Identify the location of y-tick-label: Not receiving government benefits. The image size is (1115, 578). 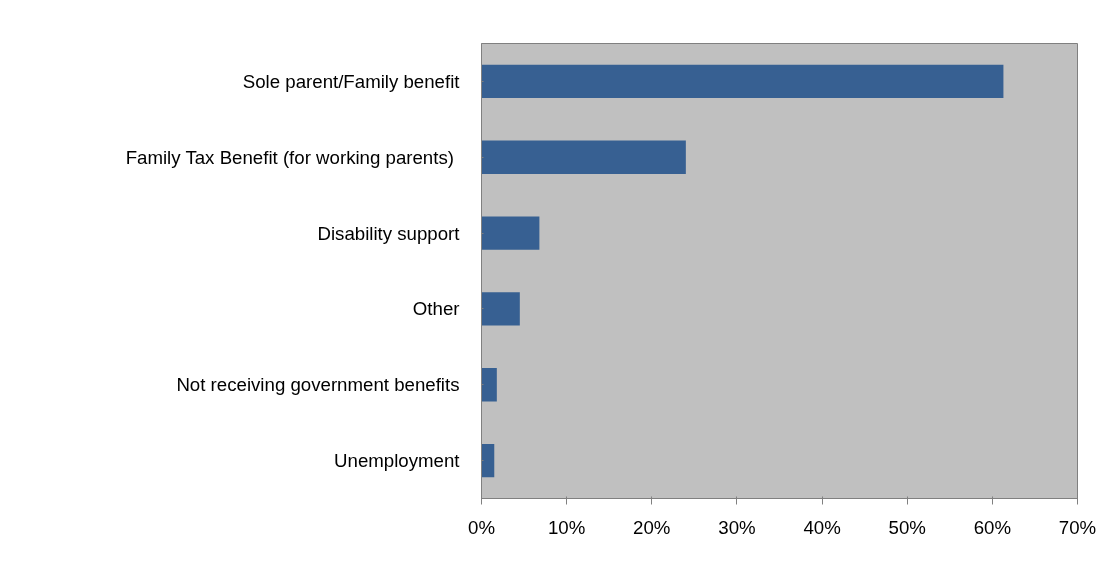
(318, 385).